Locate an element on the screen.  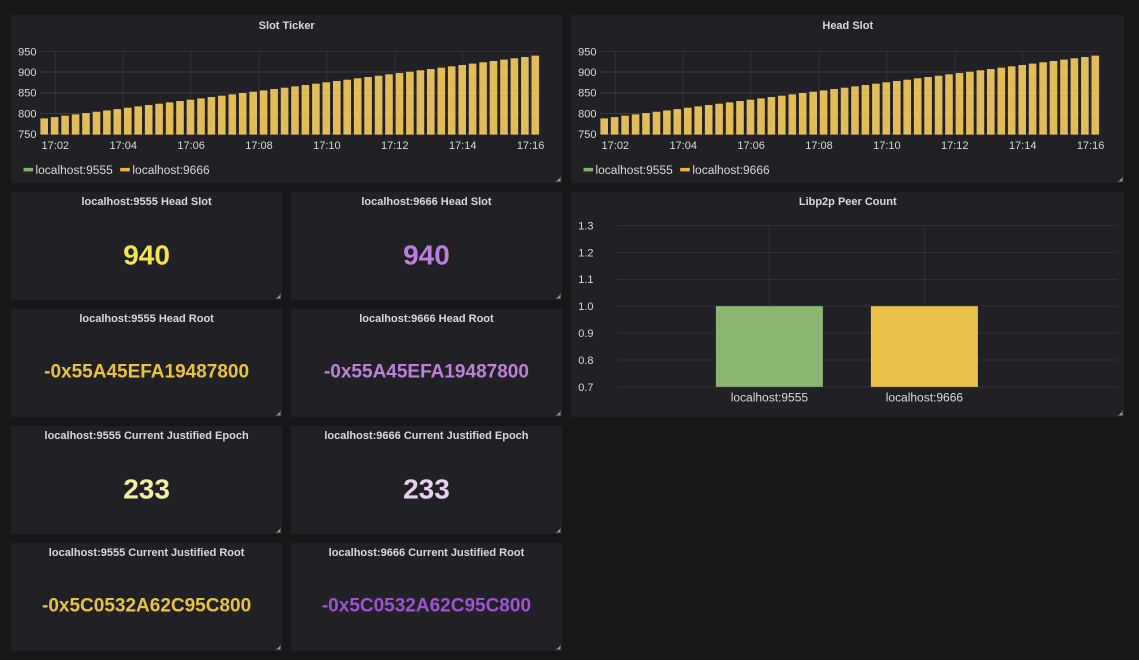
svg-text: 0.9 is located at coordinates (586, 333).